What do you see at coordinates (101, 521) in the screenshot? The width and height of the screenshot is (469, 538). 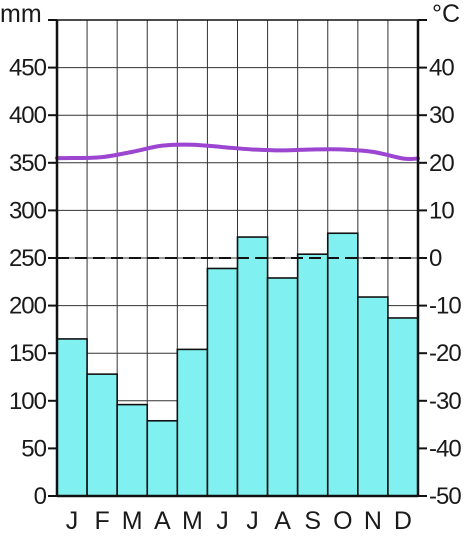 I see `month-label: F` at bounding box center [101, 521].